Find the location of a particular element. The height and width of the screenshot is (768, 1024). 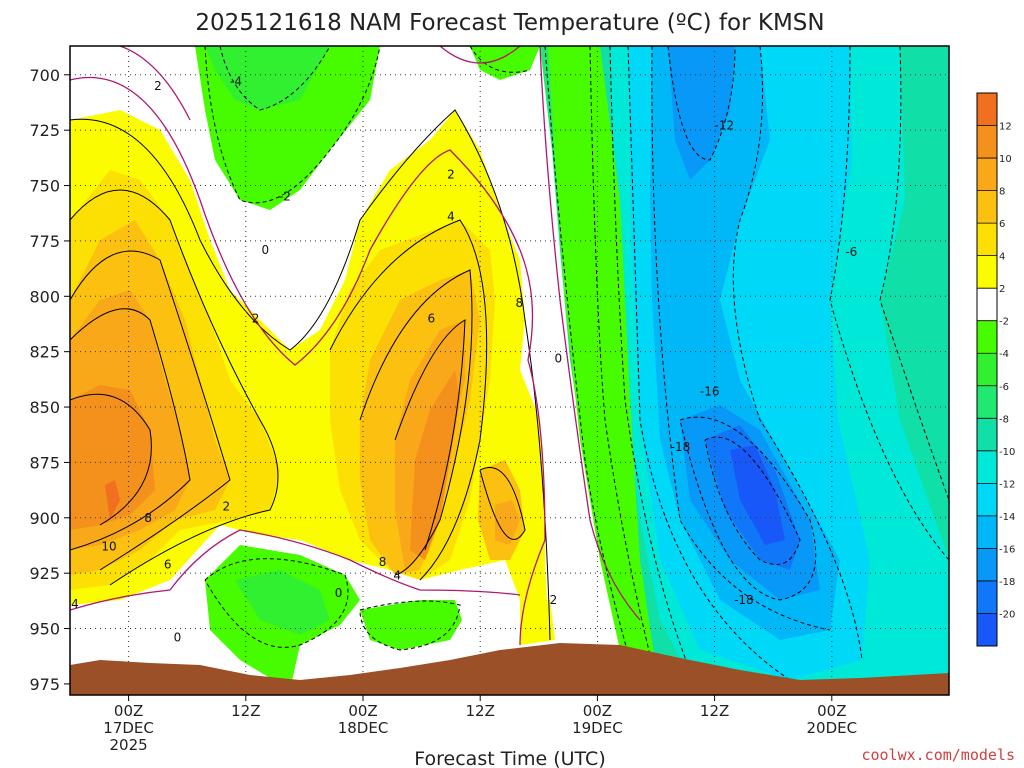

x-tick-label: 20DEC is located at coordinates (832, 728).